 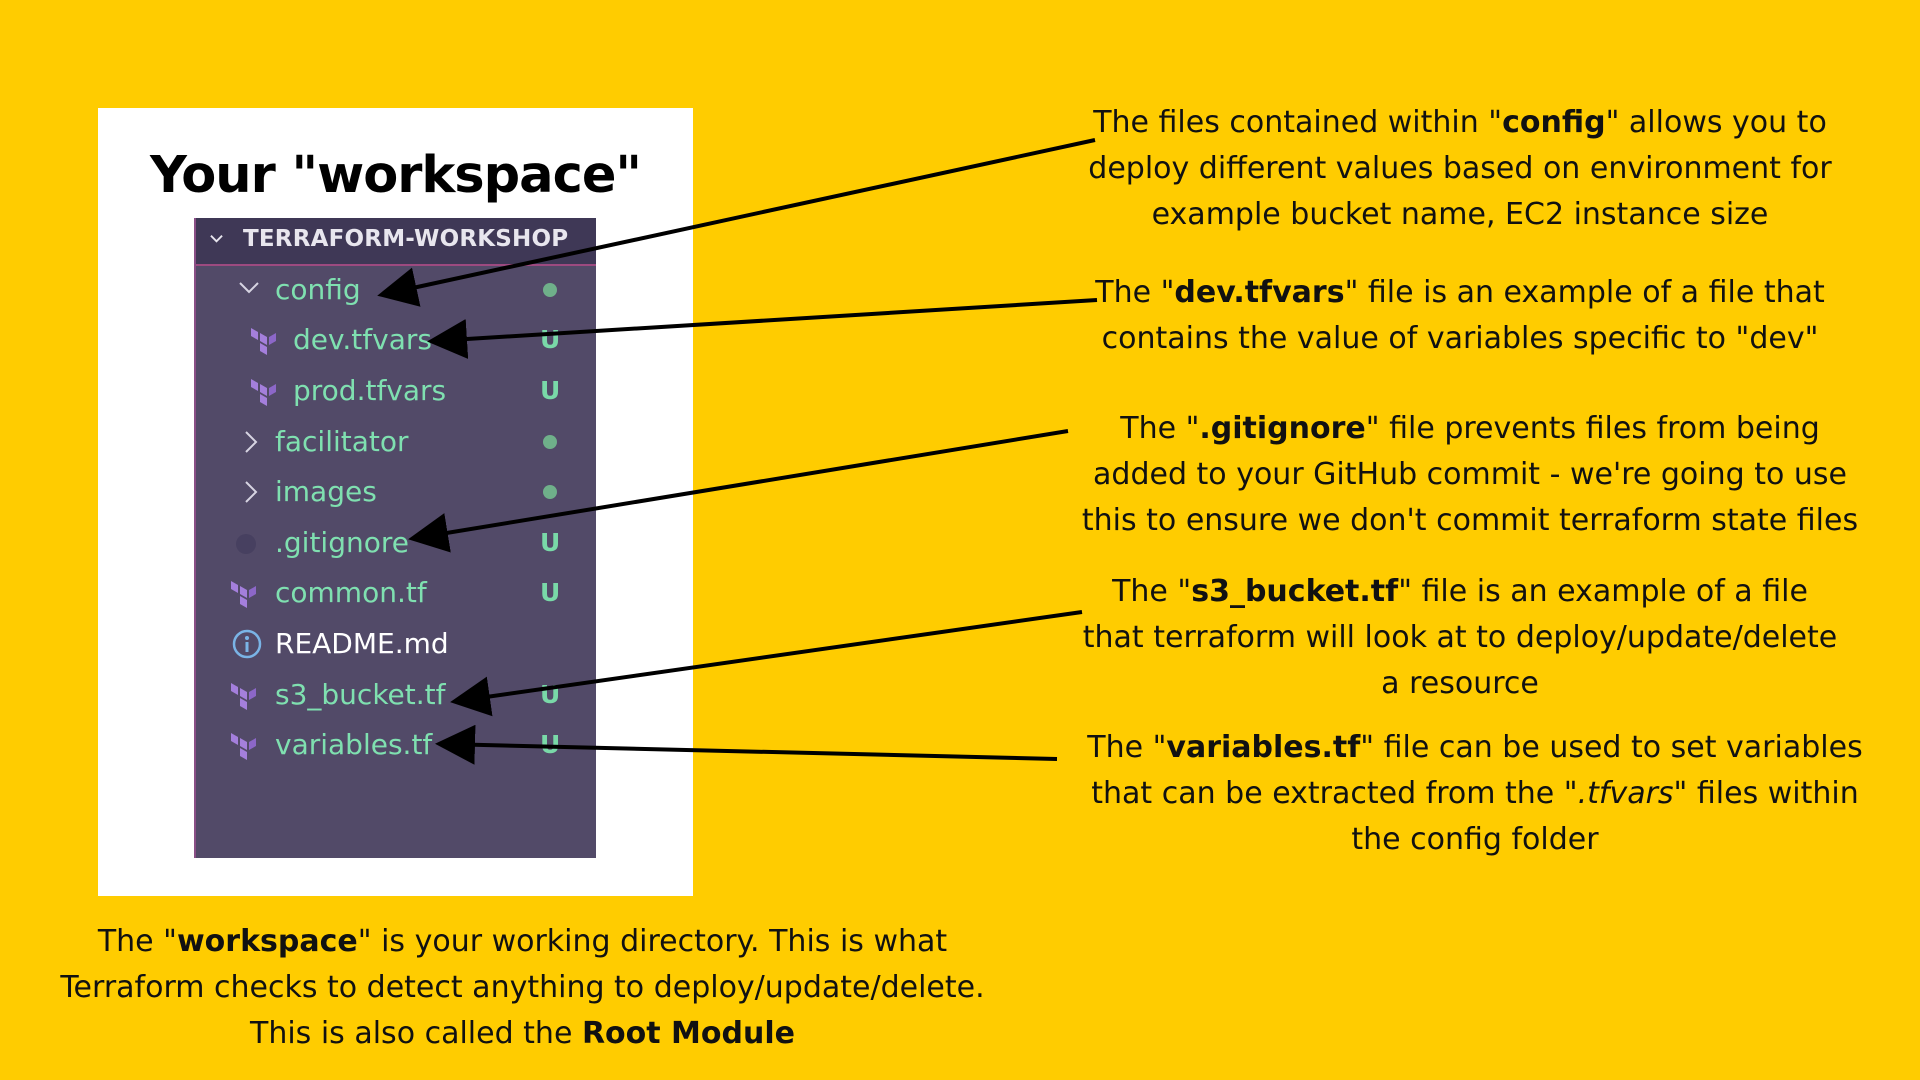 I want to click on tree-item-common-tf: common.tf U, so click(x=396, y=594).